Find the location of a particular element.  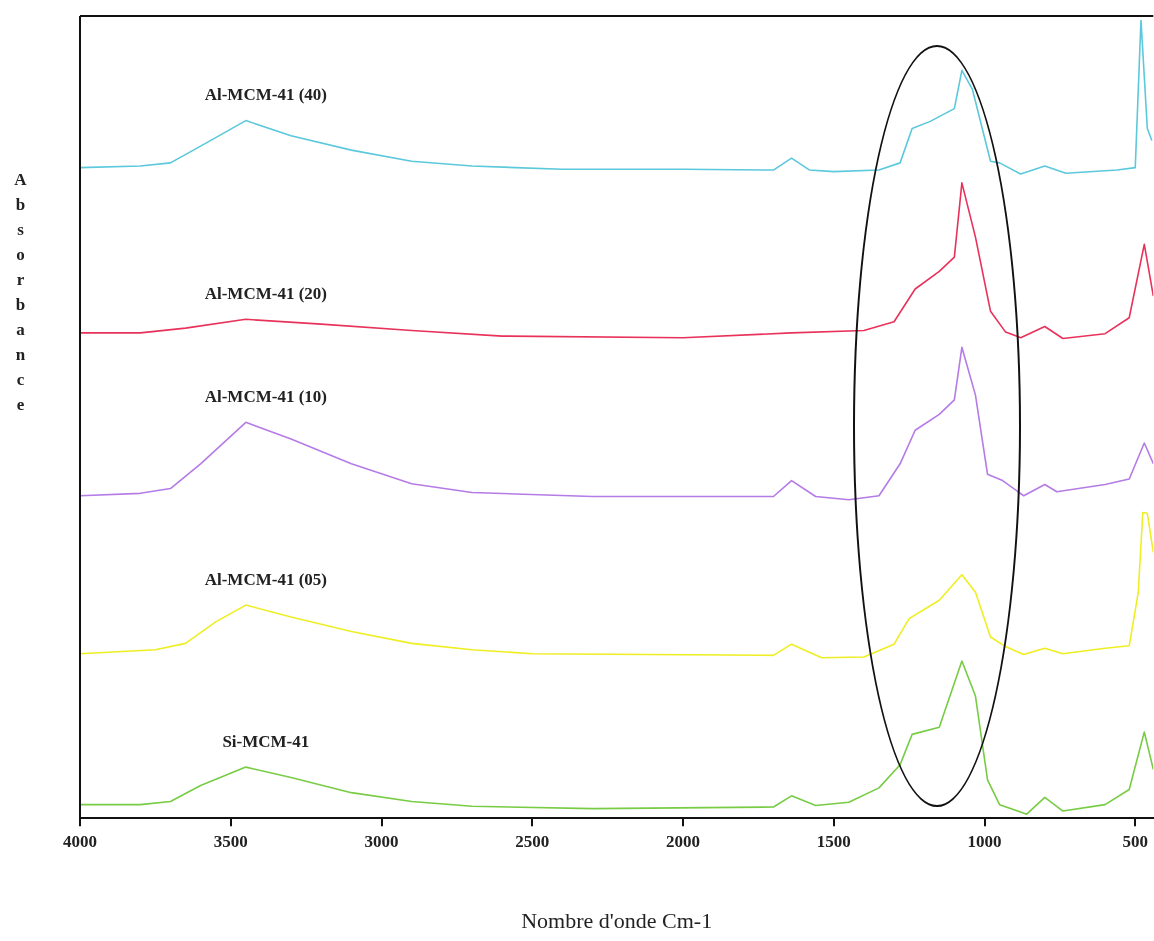

x-tick-label: 500 is located at coordinates (1135, 841).